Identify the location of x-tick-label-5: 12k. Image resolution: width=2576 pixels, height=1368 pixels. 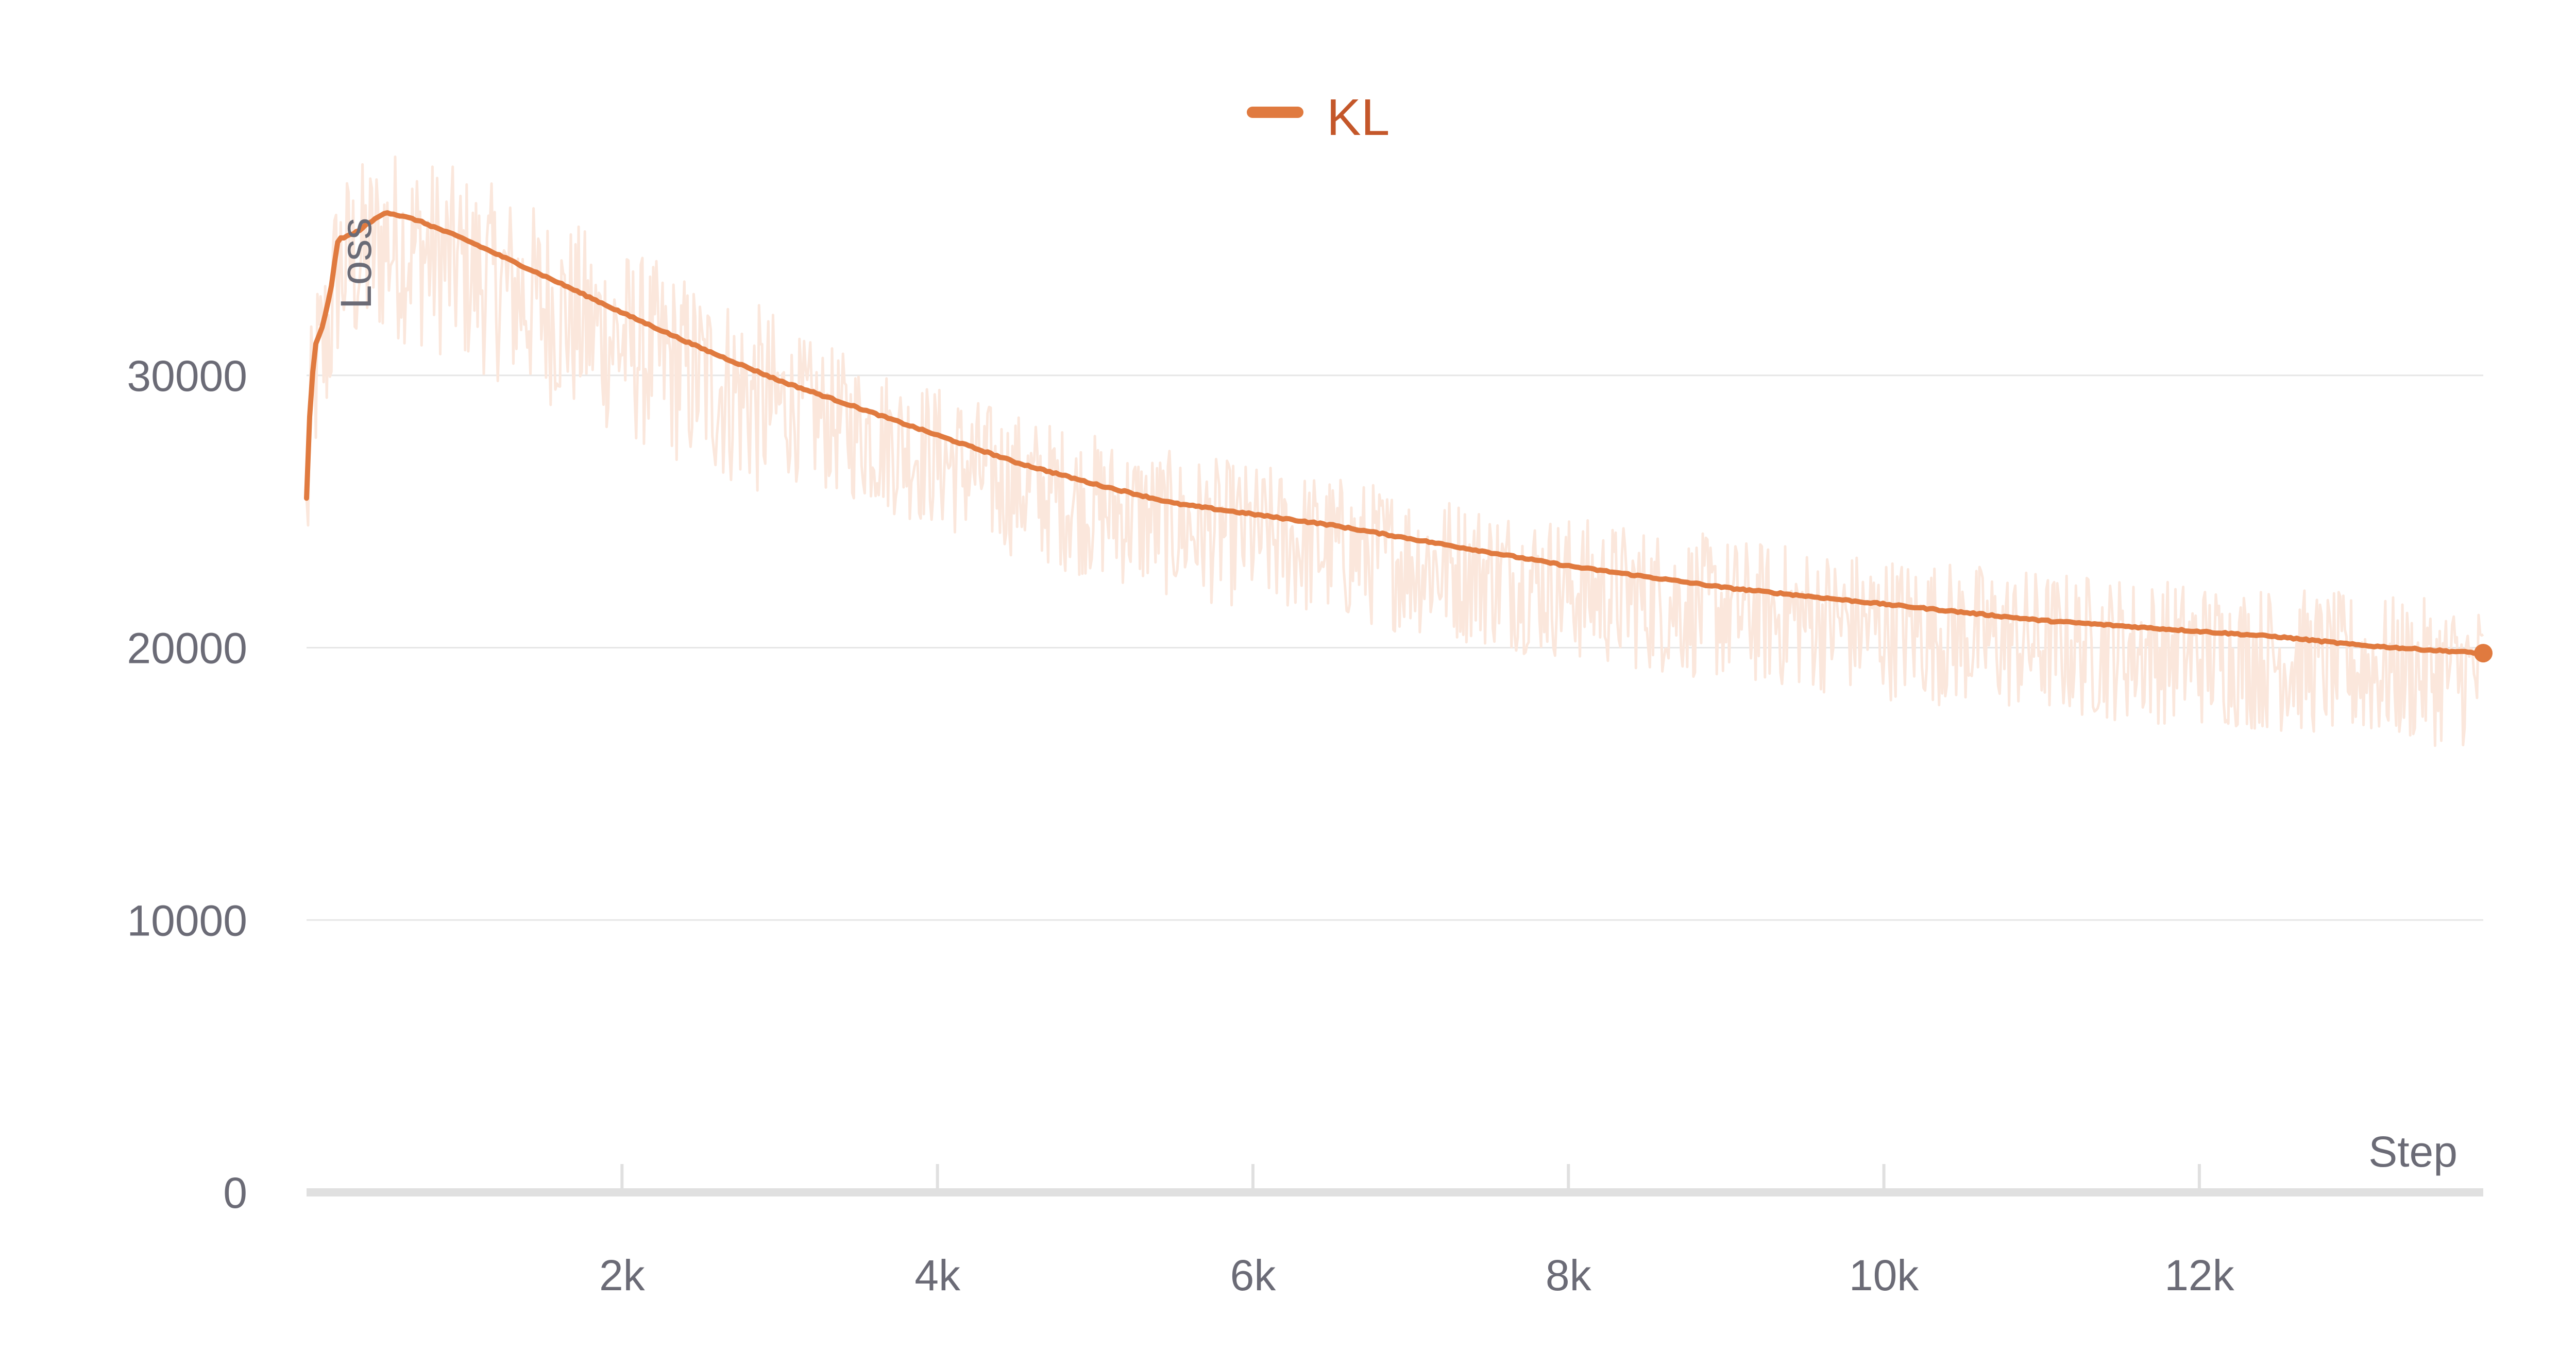
(2199, 1275).